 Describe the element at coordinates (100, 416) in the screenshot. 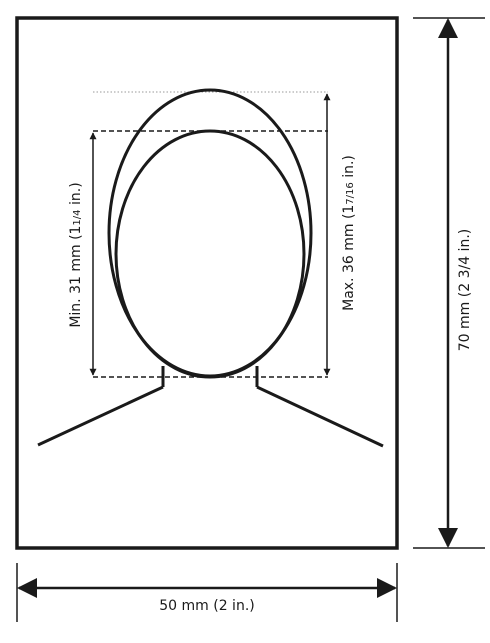

I see `shoulder-left` at that location.